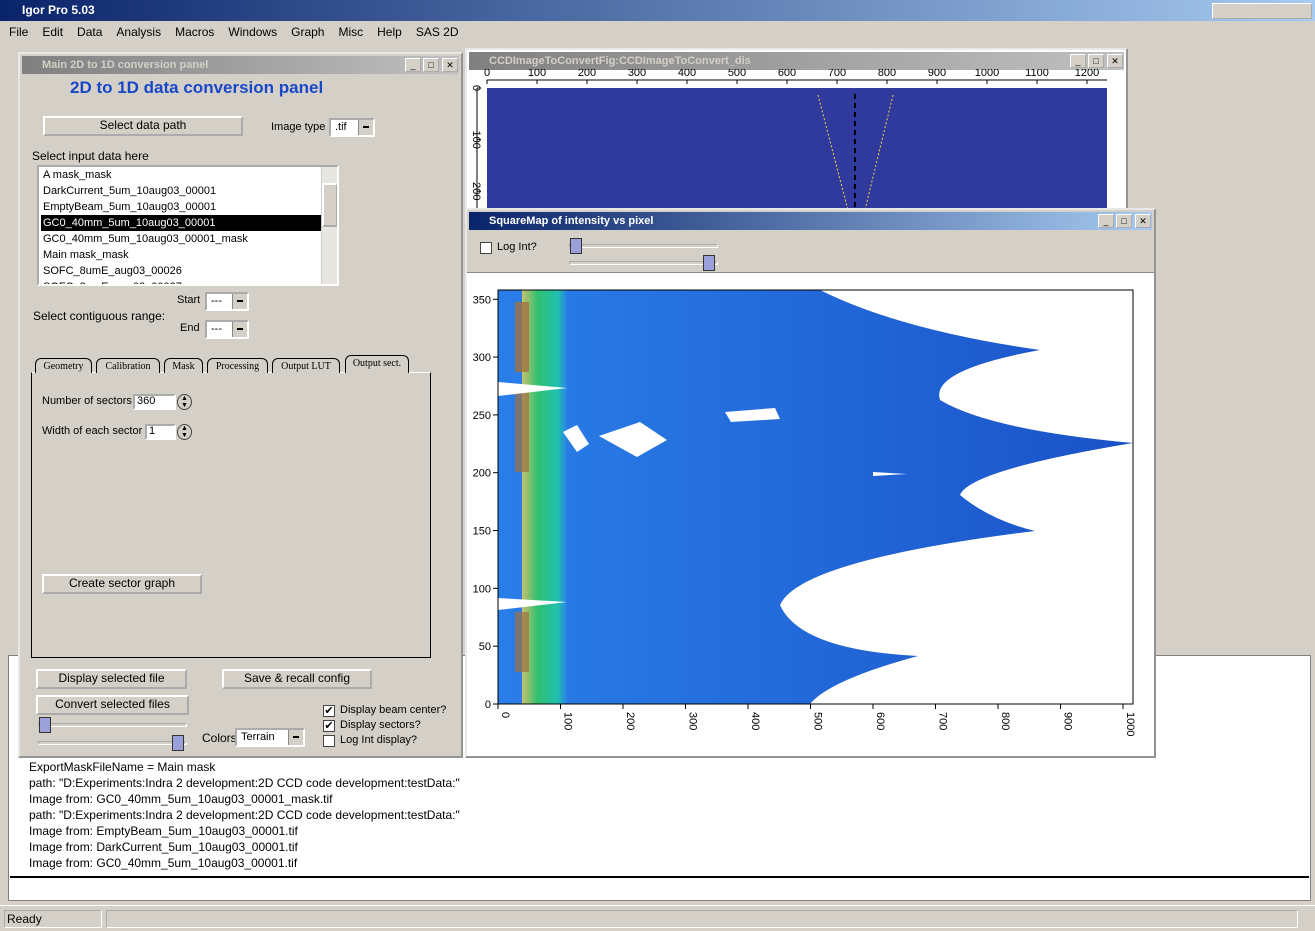 The width and height of the screenshot is (1315, 931). I want to click on command-line, so click(659, 888).